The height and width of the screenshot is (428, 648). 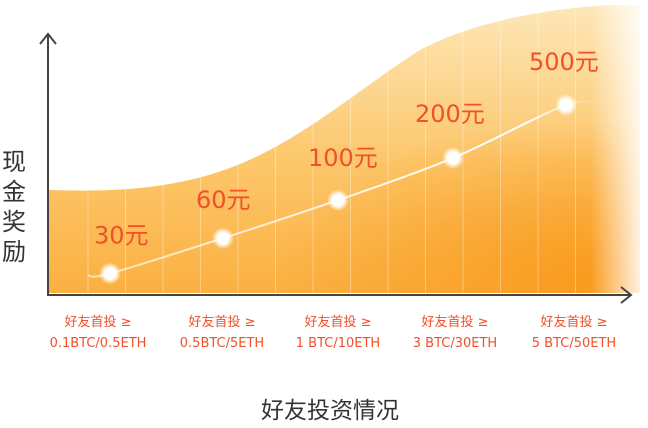 I want to click on value-label: 500元, so click(x=564, y=62).